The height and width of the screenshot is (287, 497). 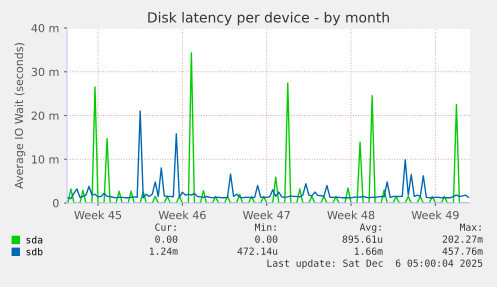 What do you see at coordinates (368, 251) in the screenshot?
I see `text: 1.66m` at bounding box center [368, 251].